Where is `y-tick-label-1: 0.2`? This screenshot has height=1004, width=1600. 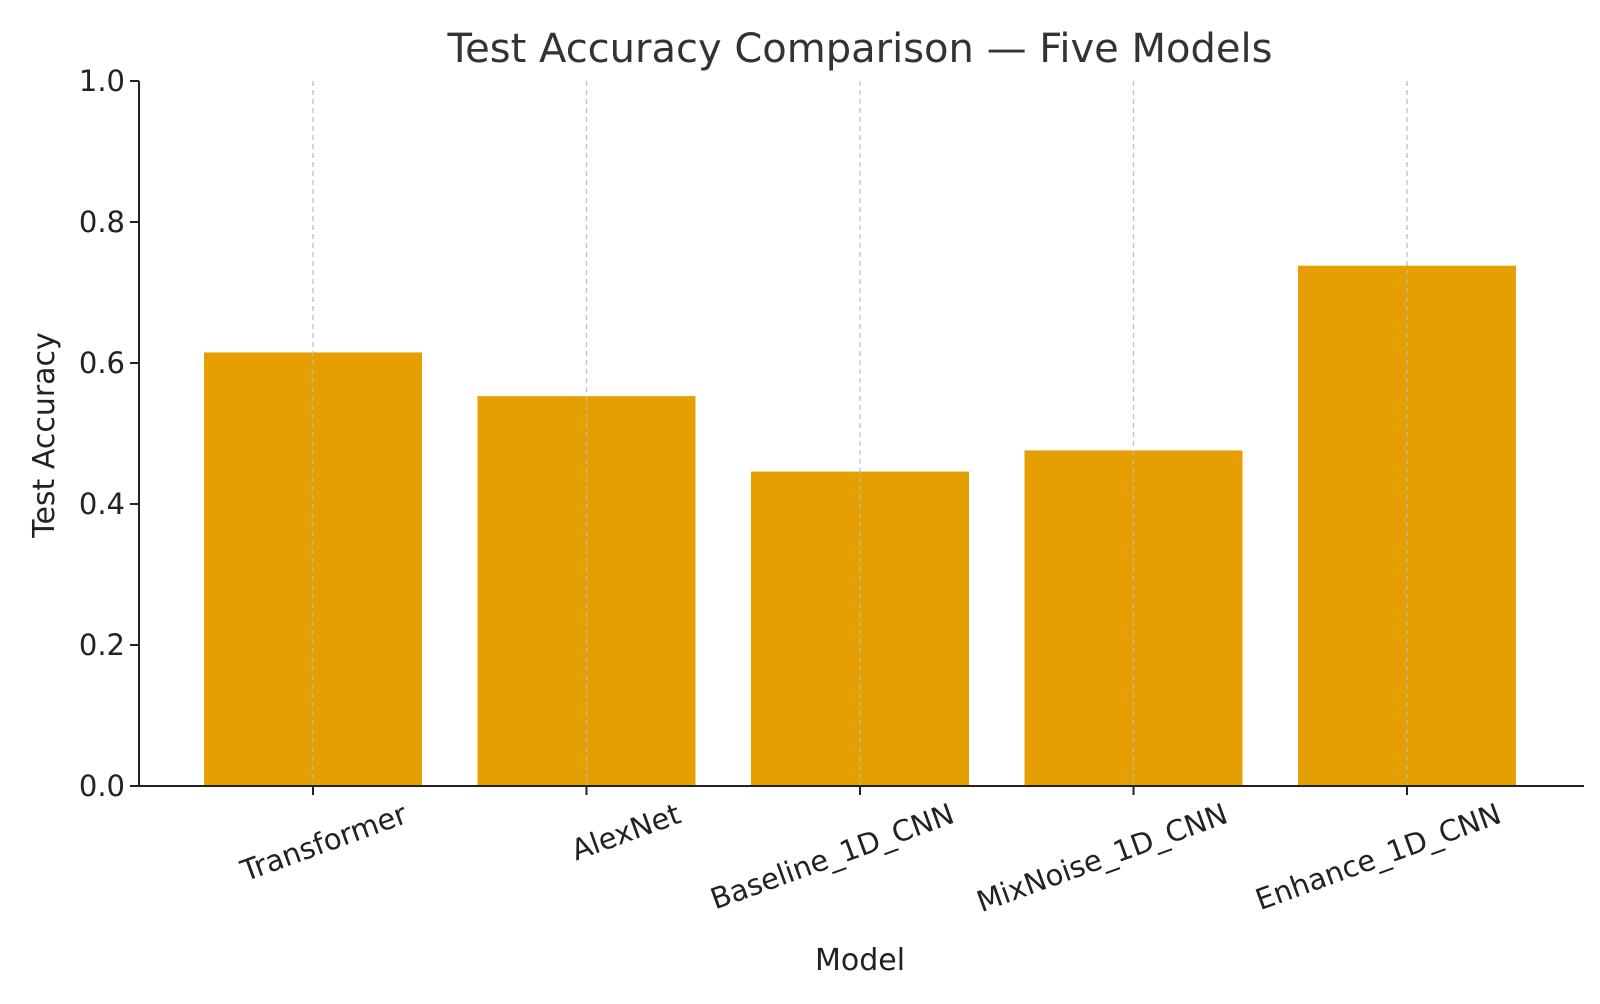
y-tick-label-1: 0.2 is located at coordinates (102, 645).